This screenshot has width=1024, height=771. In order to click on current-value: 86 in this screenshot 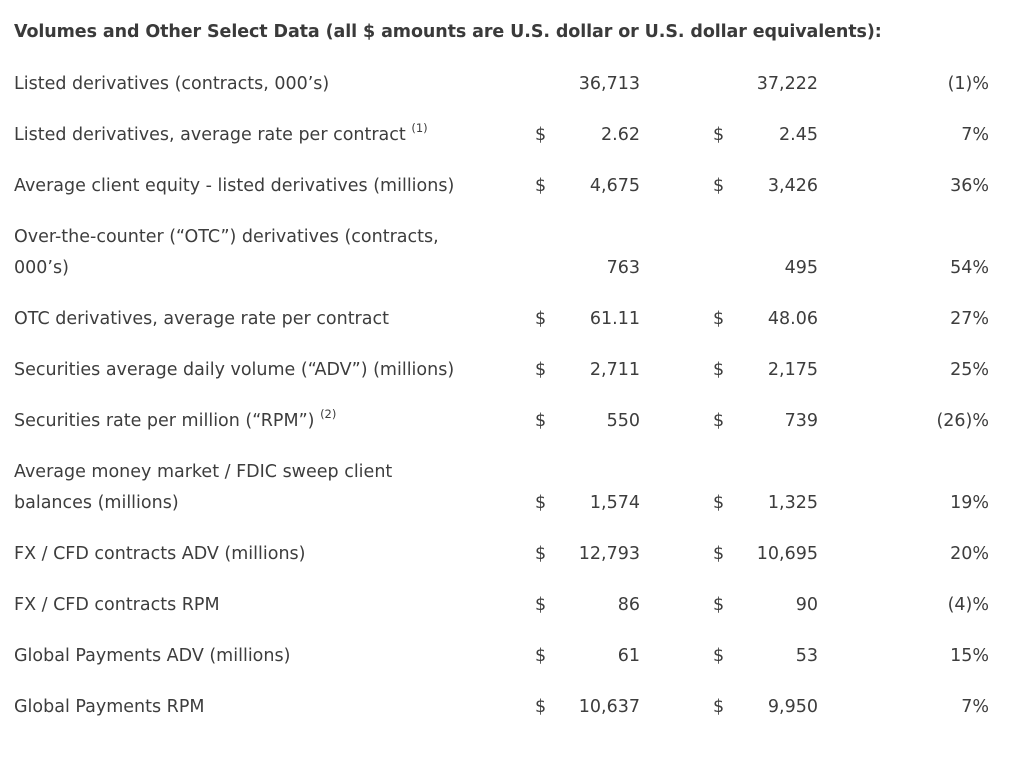, I will do `click(628, 605)`.